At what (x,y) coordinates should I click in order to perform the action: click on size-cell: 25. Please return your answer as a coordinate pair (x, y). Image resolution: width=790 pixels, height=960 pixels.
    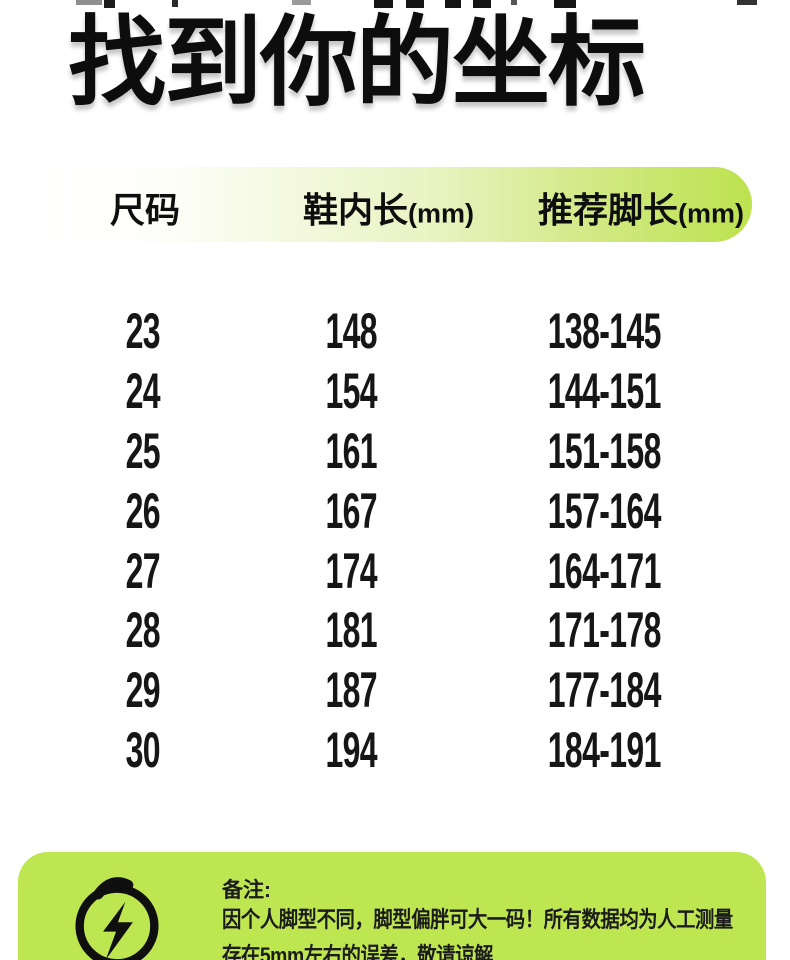
    Looking at the image, I should click on (143, 452).